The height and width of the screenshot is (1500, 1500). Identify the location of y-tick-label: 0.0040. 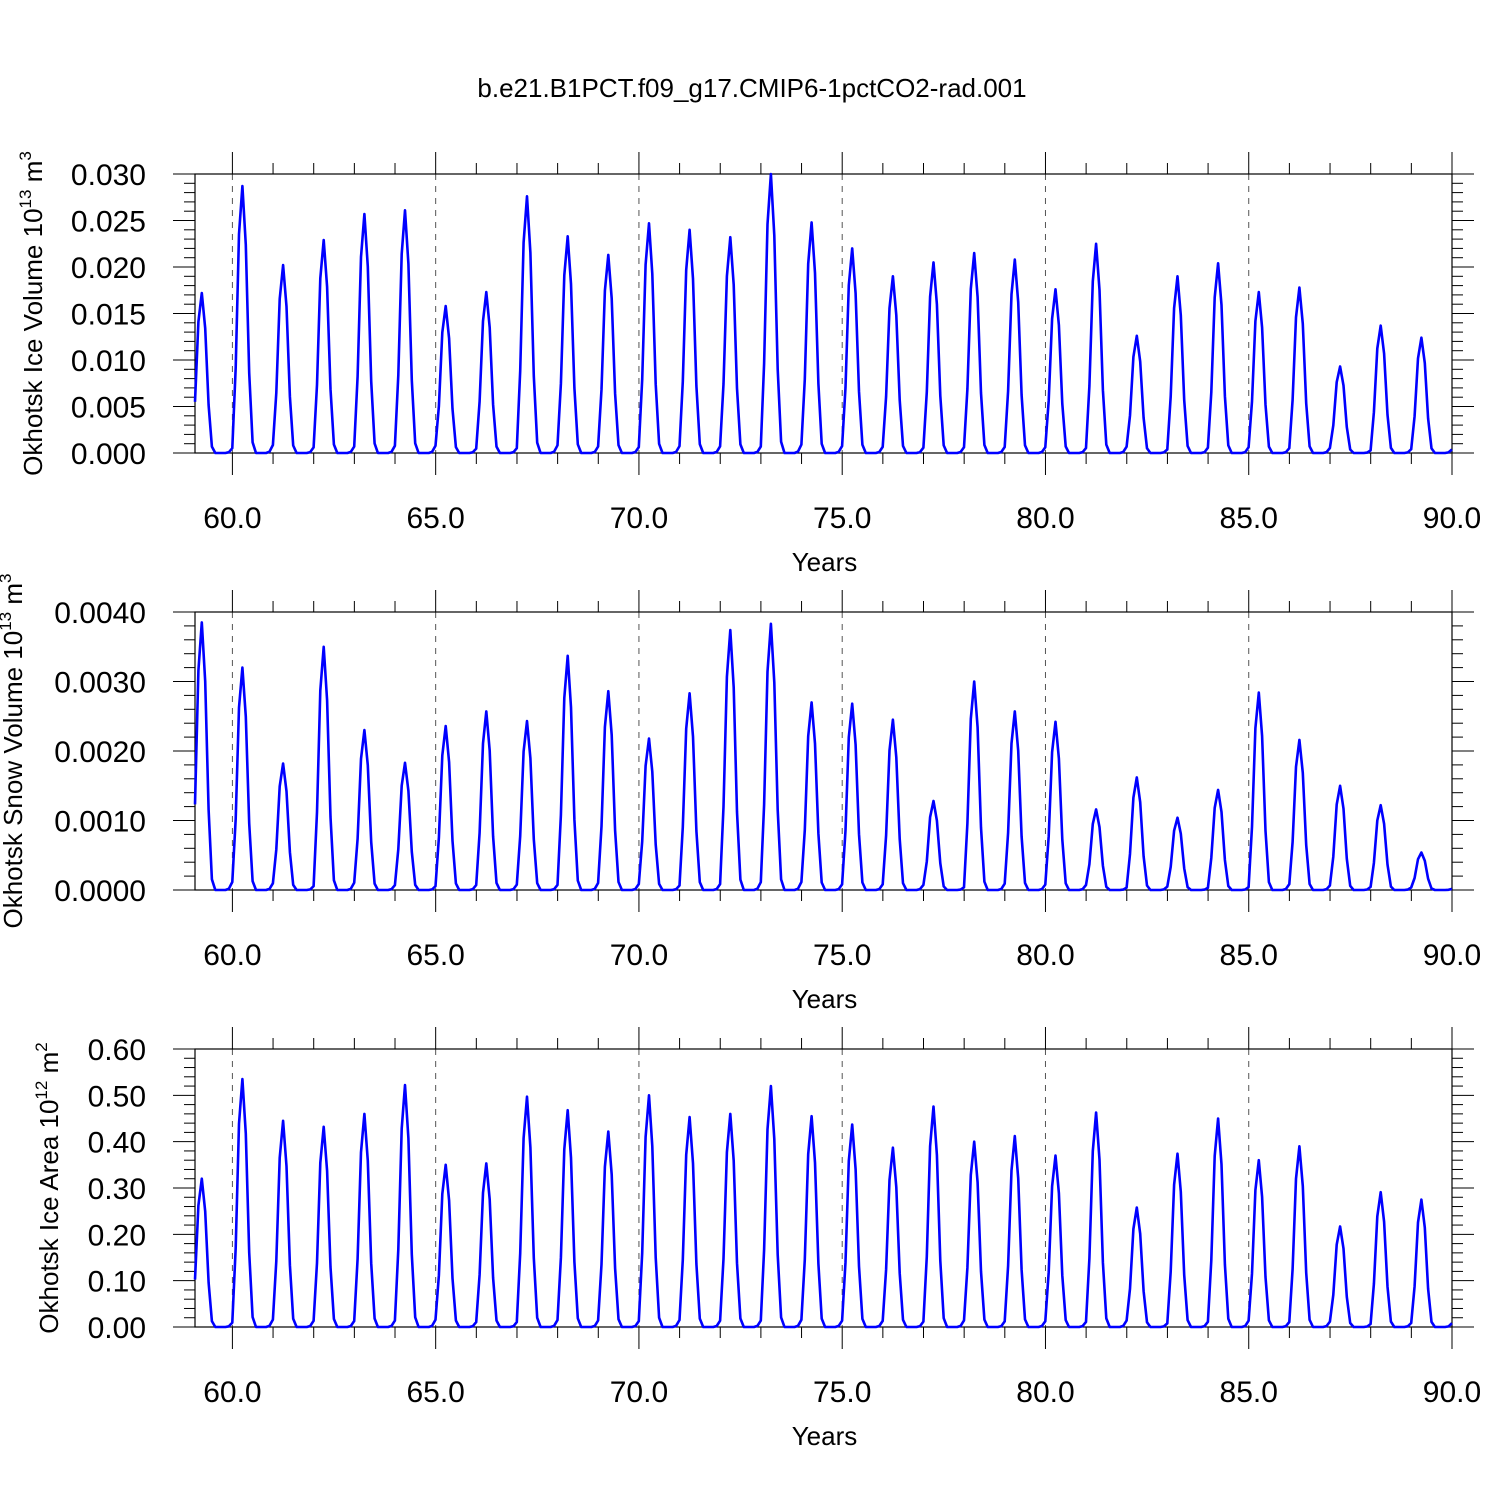
(100, 613).